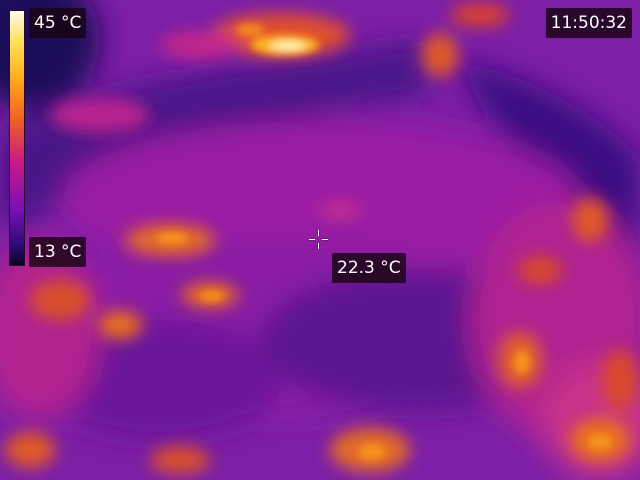  Describe the element at coordinates (588, 23) in the screenshot. I see `clock-display: 11:50:32` at that location.